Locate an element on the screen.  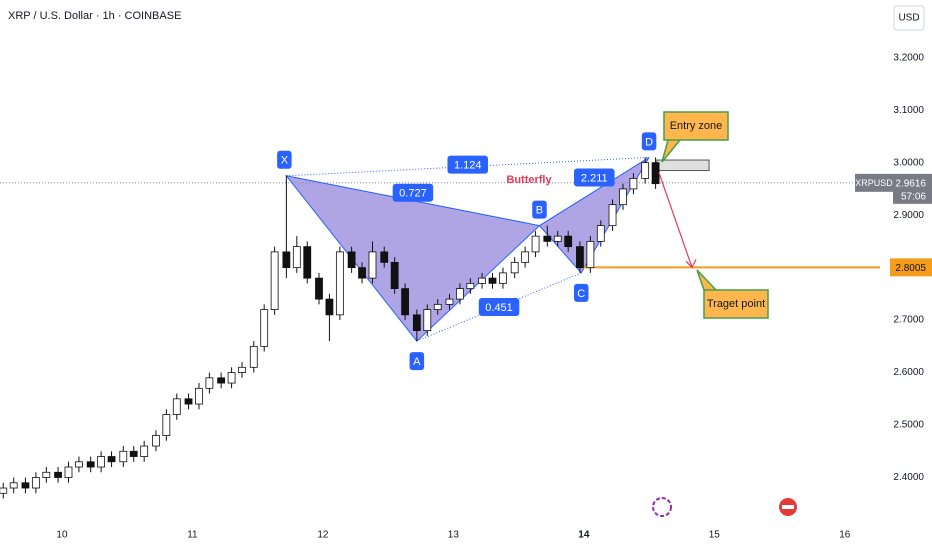
target-price-tag is located at coordinates (911, 267).